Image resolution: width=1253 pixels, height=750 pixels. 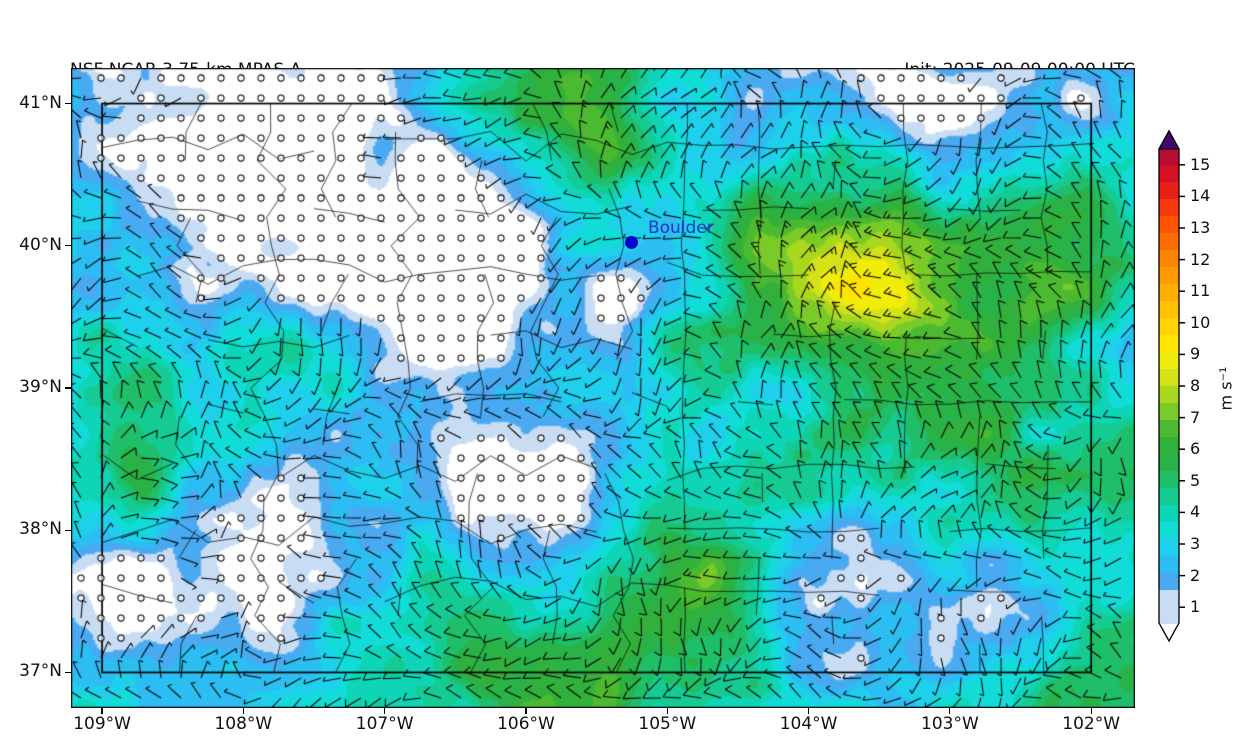 What do you see at coordinates (1195, 607) in the screenshot?
I see `colorbar-tick-label: 1` at bounding box center [1195, 607].